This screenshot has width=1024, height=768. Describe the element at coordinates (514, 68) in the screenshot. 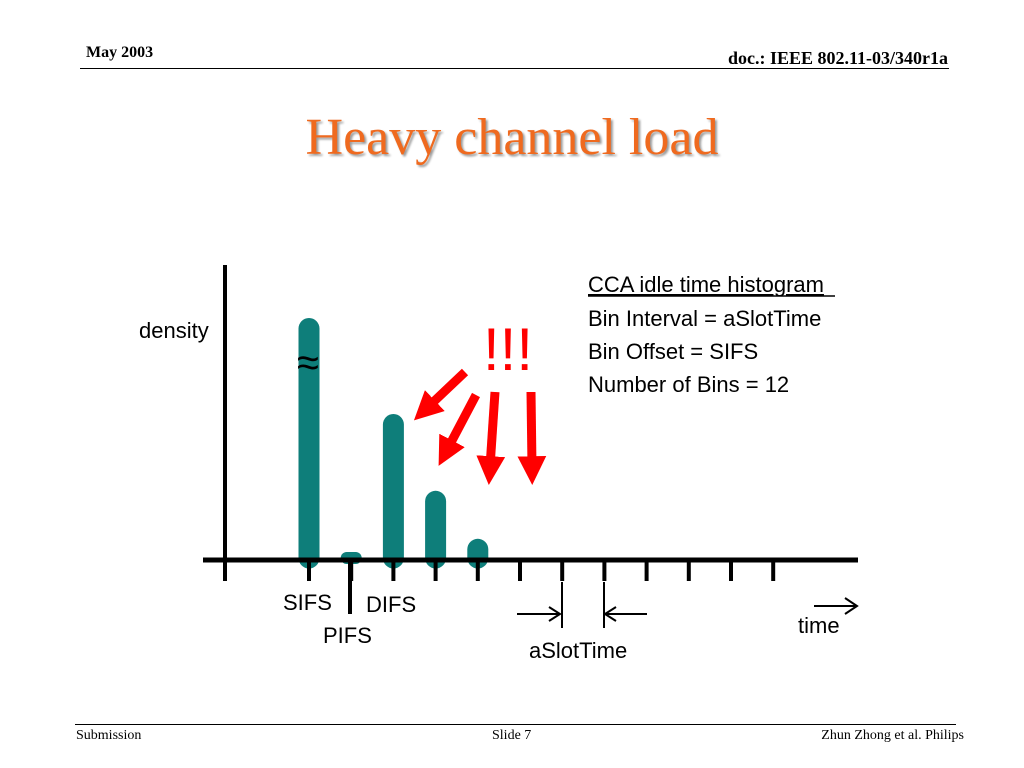

I see `header-rule` at that location.